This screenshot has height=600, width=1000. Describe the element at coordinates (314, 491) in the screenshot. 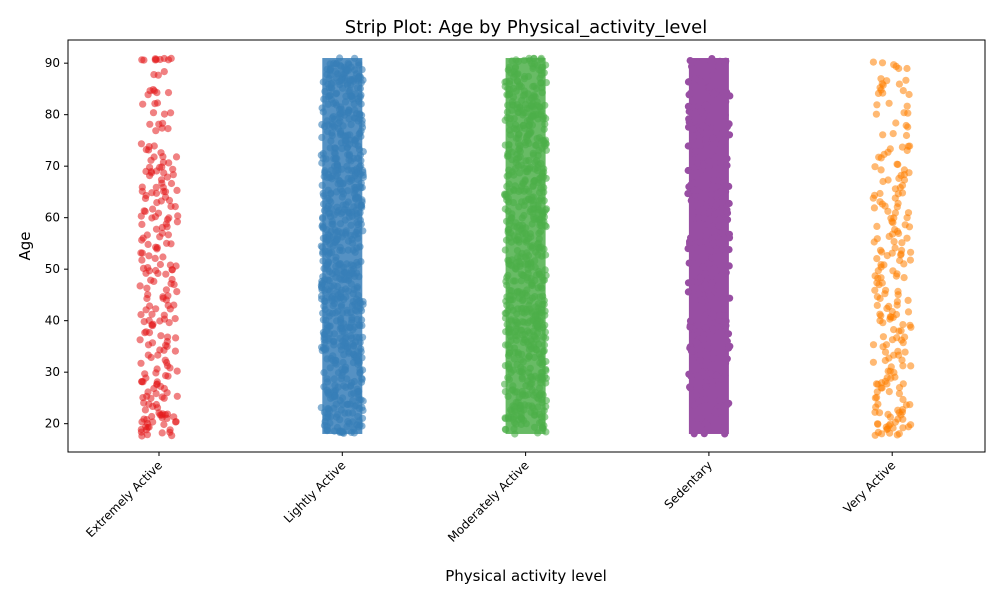

I see `x-tick-label: Lightly Active` at that location.